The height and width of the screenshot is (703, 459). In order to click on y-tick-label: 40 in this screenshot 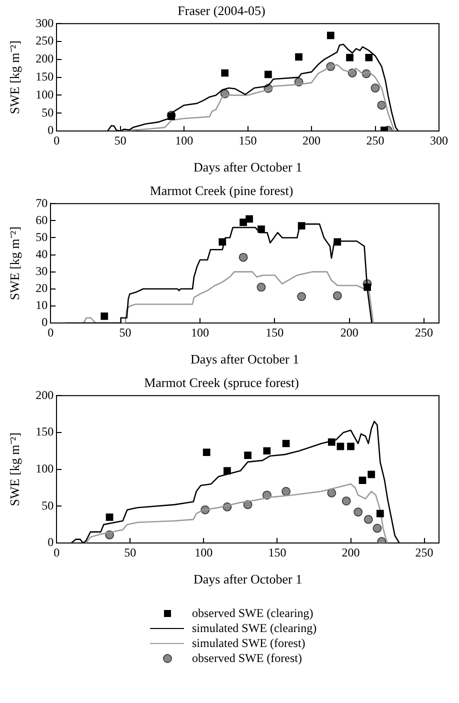, I will do `click(42, 253)`.